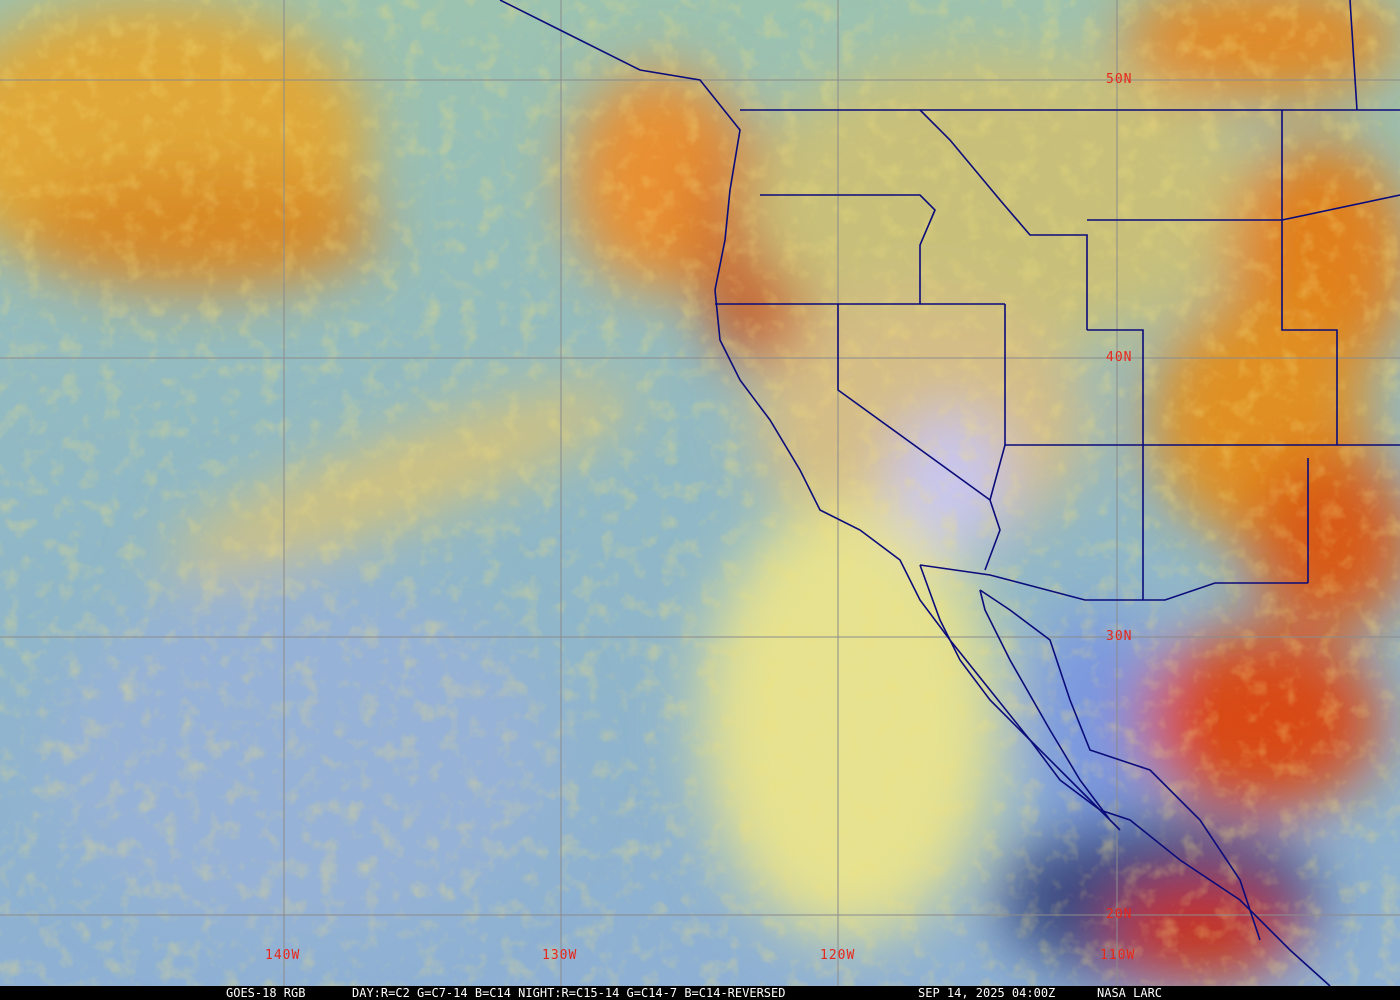 The width and height of the screenshot is (1400, 1000). I want to click on mexico-coast, so click(1120, 765).